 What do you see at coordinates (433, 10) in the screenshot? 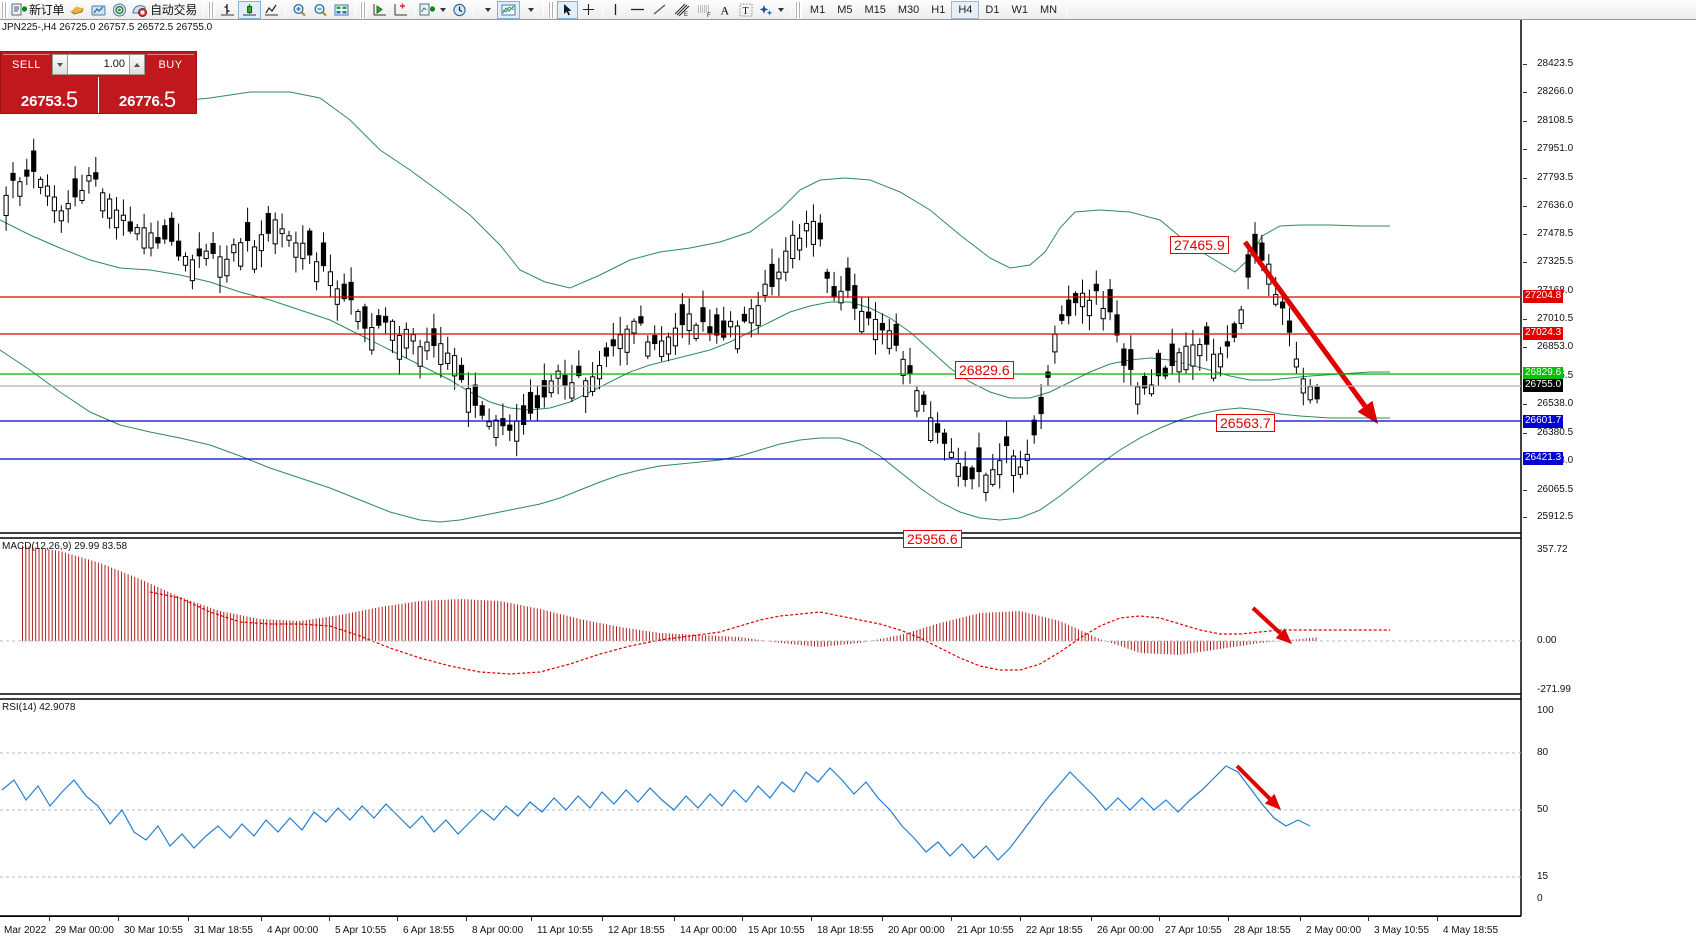
I see `indicators-button` at bounding box center [433, 10].